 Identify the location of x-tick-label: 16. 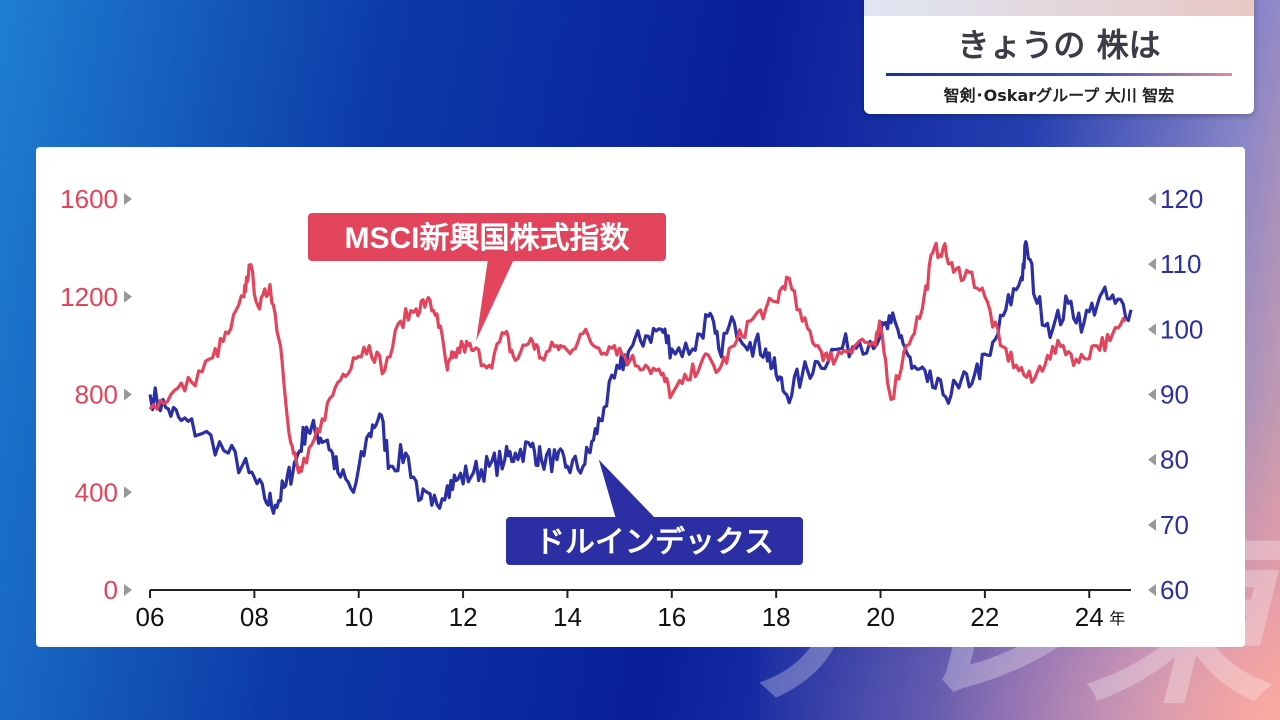
(671, 617).